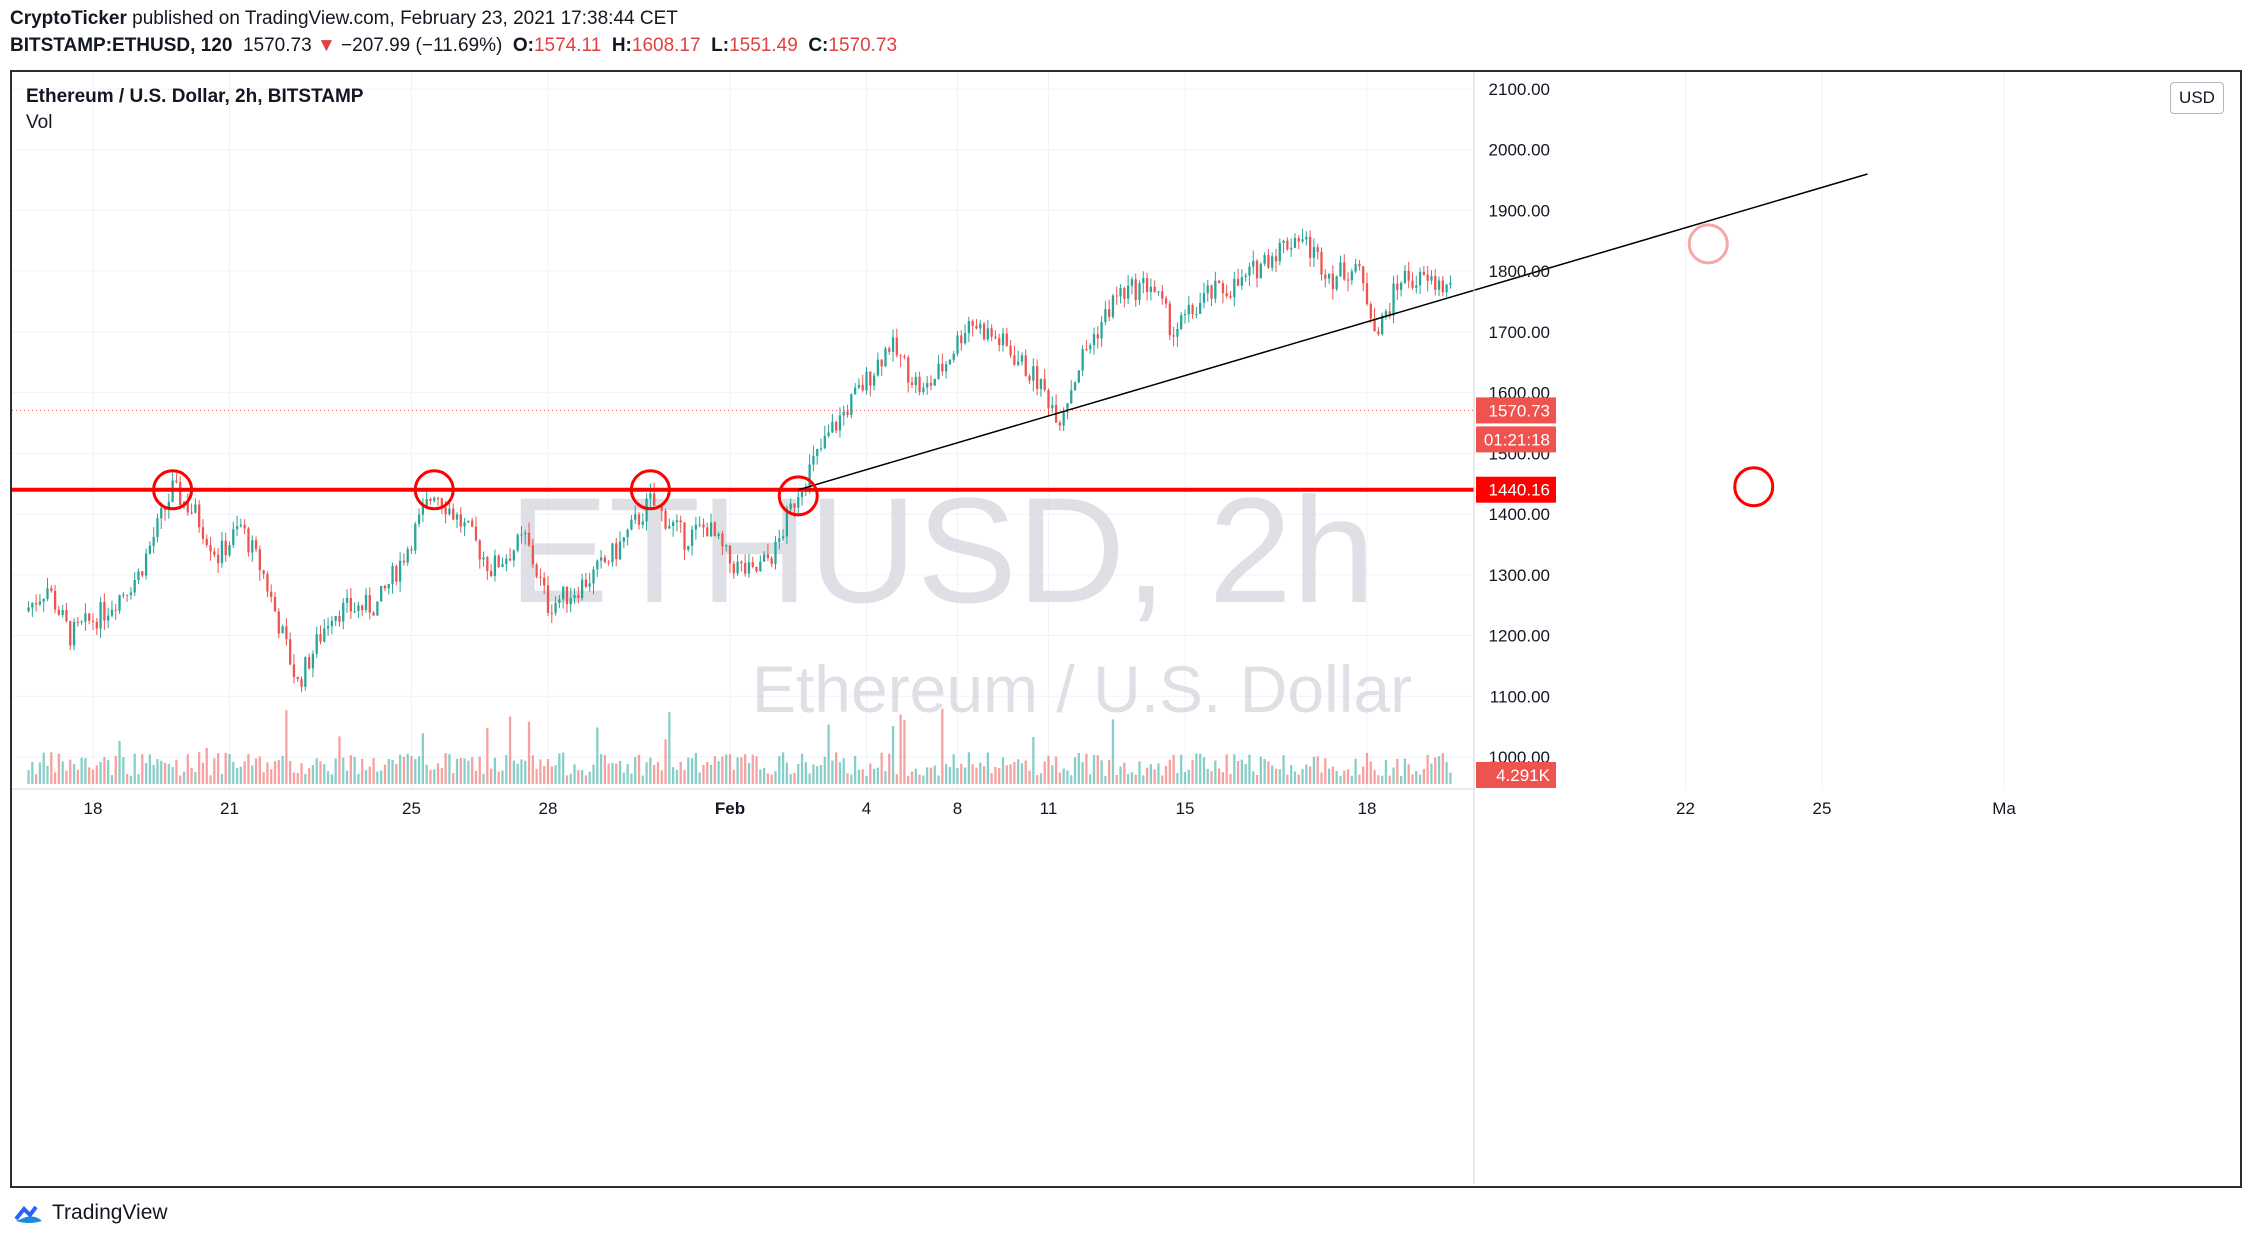 The width and height of the screenshot is (2254, 1244). What do you see at coordinates (1685, 808) in the screenshot?
I see `x-tick-label: 22` at bounding box center [1685, 808].